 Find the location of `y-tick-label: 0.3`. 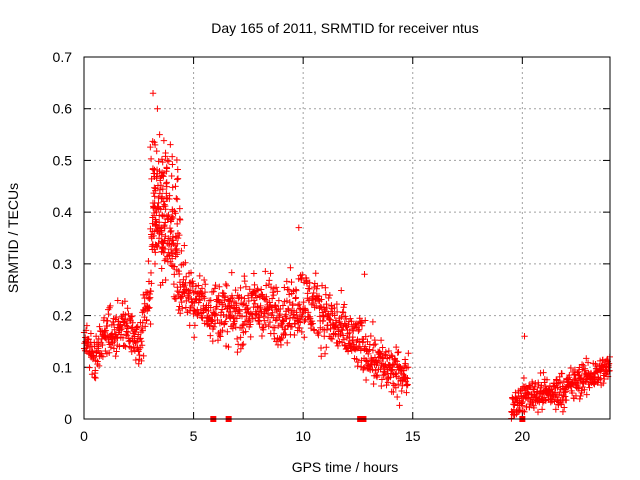

y-tick-label: 0.3 is located at coordinates (63, 264).